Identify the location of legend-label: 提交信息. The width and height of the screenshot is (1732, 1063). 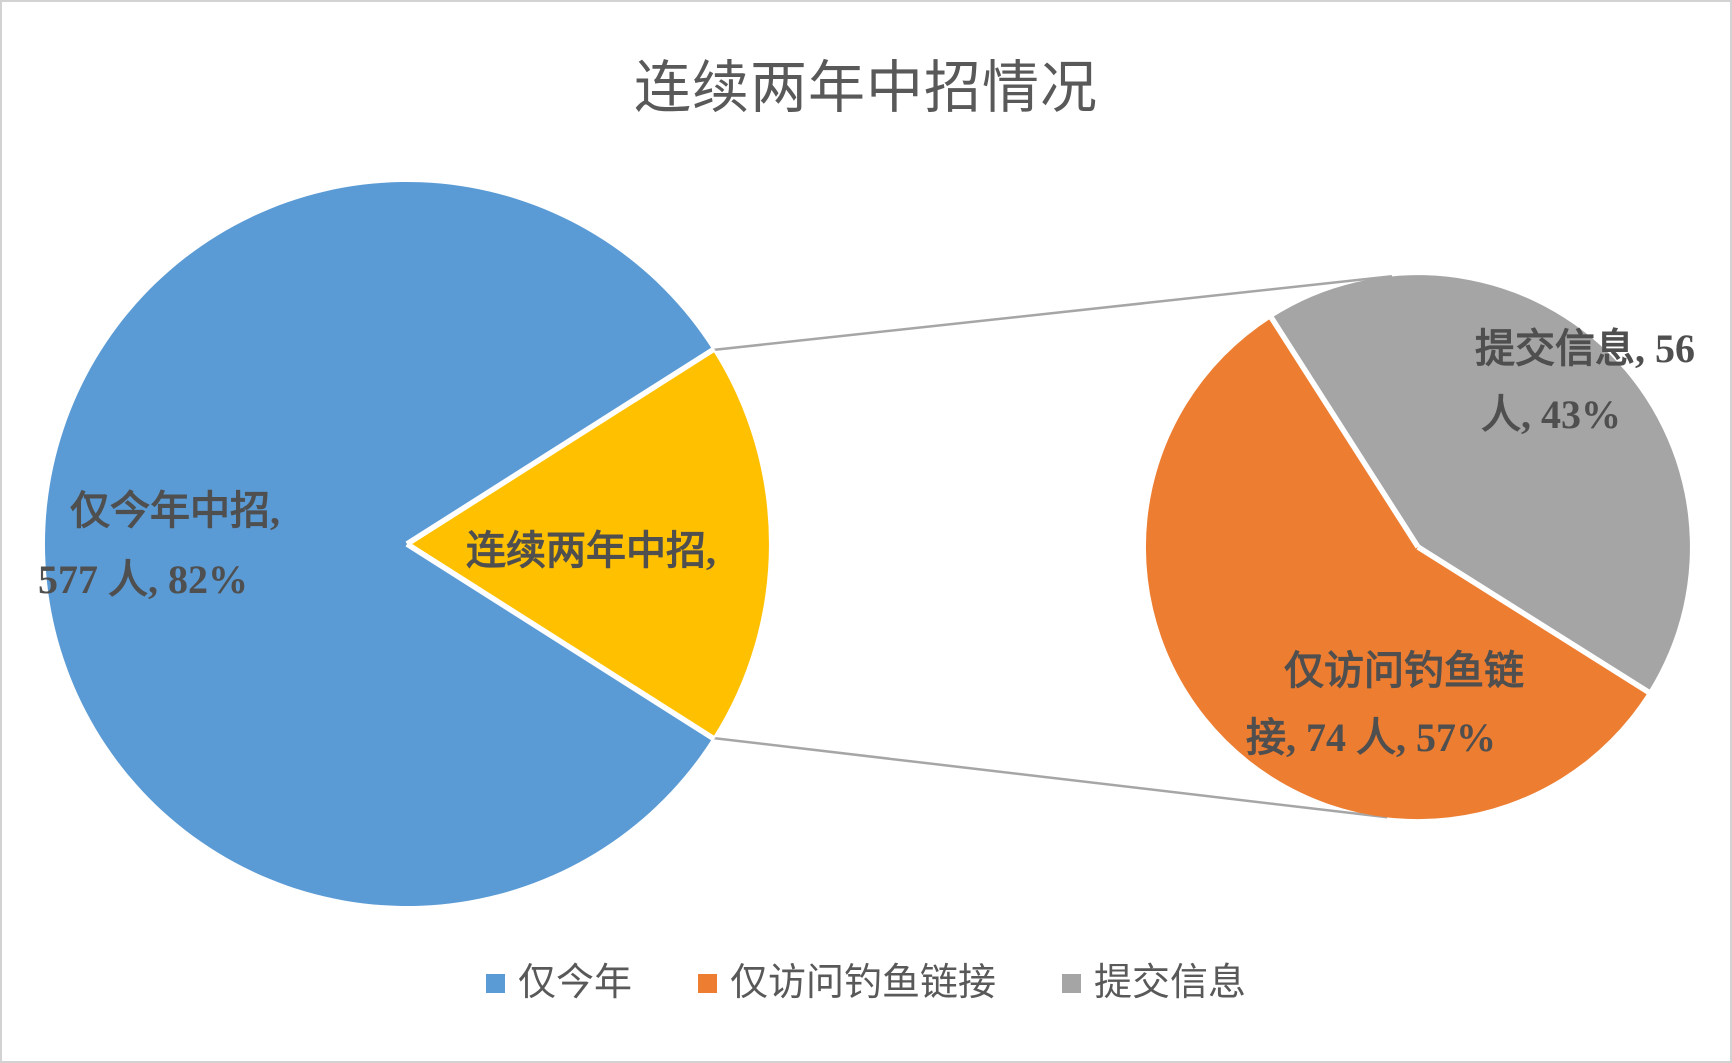
(1170, 983).